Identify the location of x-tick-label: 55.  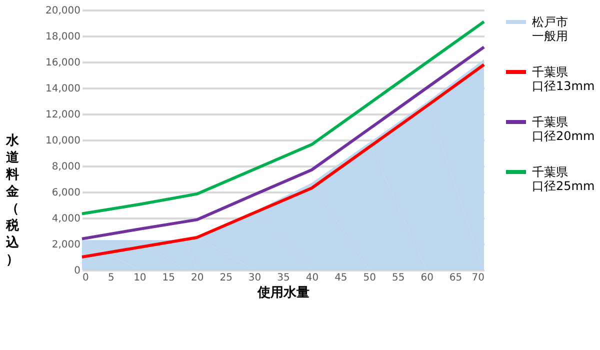
(398, 278).